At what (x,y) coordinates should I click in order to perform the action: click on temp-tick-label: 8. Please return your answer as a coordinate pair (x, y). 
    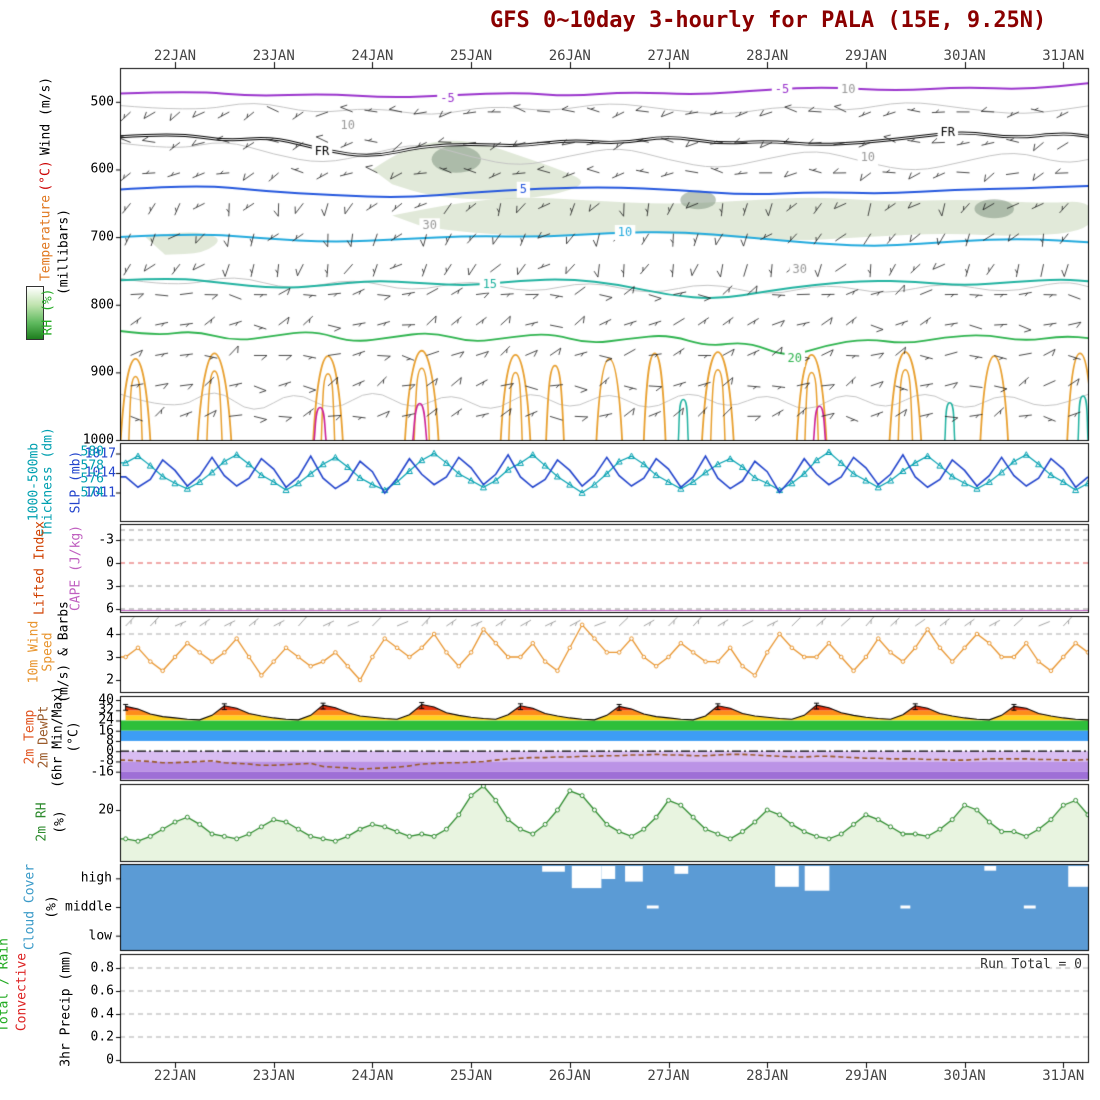
    Looking at the image, I should click on (110, 741).